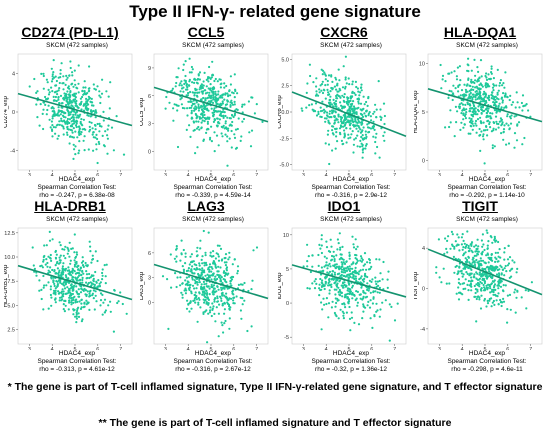  I want to click on regression-line, so click(75, 109).